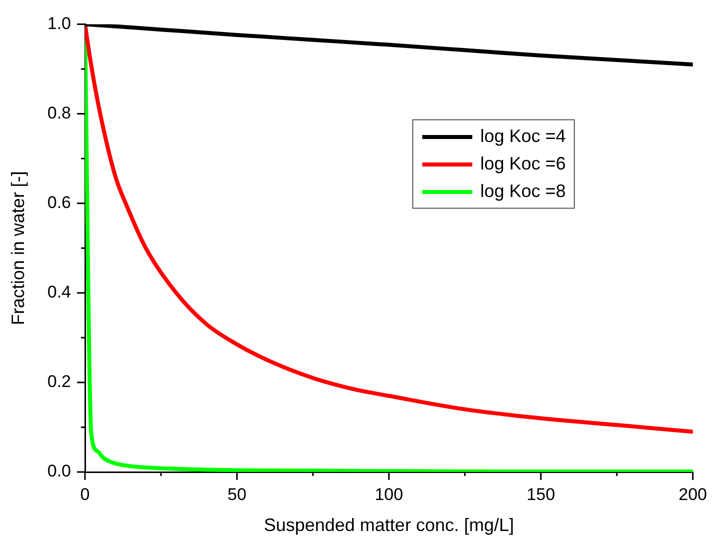 This screenshot has height=543, width=720. Describe the element at coordinates (85, 494) in the screenshot. I see `x-tick-label: 0` at that location.